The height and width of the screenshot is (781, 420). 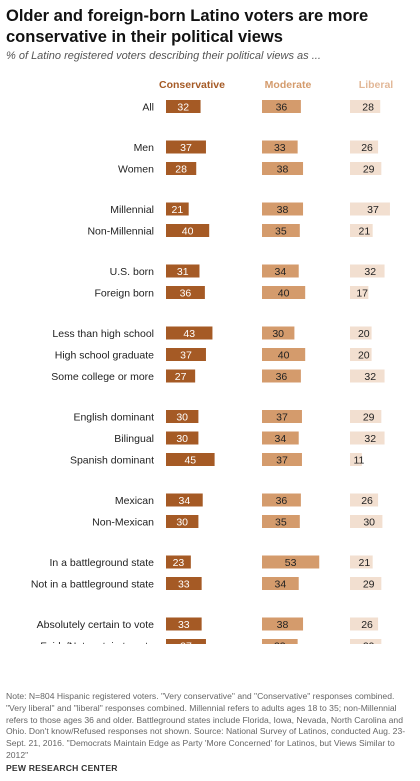 I want to click on row-label-non-mexican: Non-Mexican, so click(x=123, y=523).